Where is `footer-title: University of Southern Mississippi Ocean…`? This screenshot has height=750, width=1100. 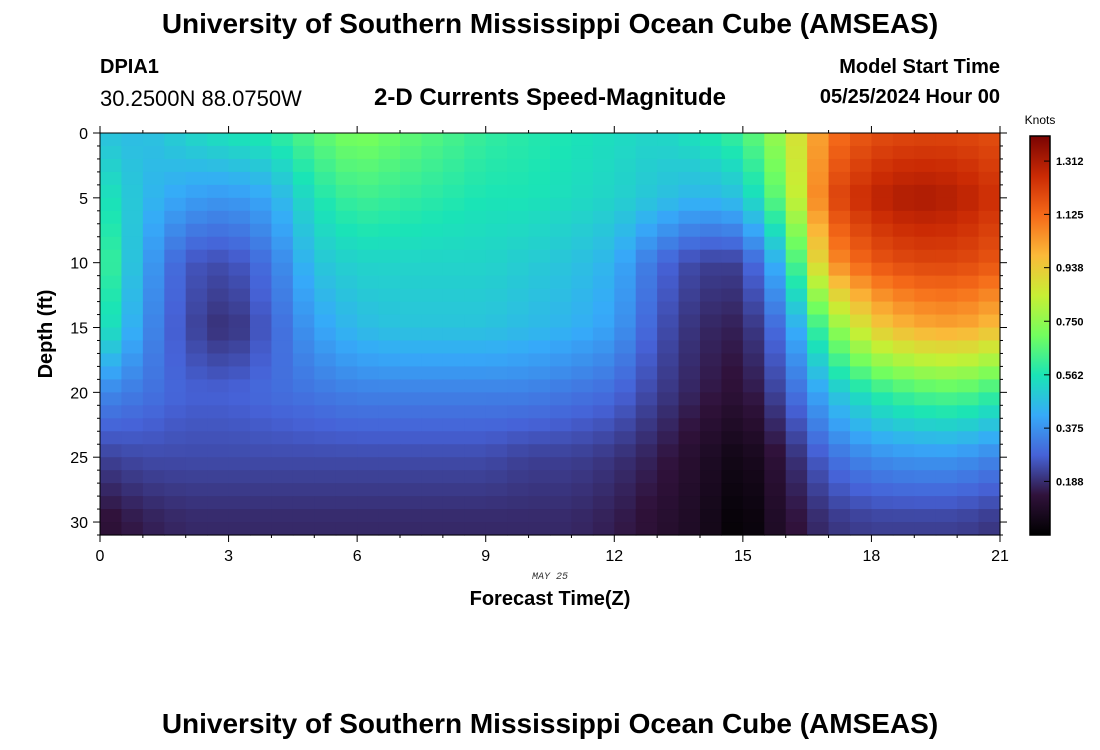 footer-title: University of Southern Mississippi Ocean… is located at coordinates (550, 723).